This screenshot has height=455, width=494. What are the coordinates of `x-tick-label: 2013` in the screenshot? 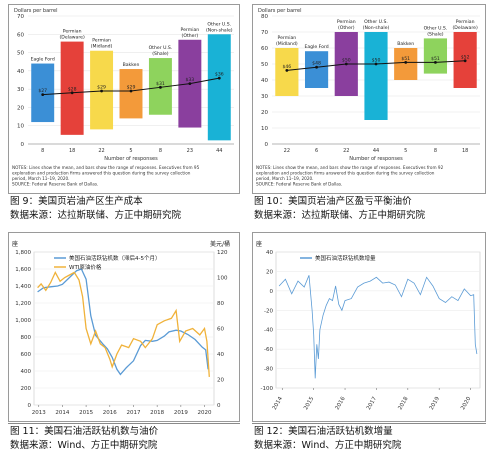 It's located at (39, 413).